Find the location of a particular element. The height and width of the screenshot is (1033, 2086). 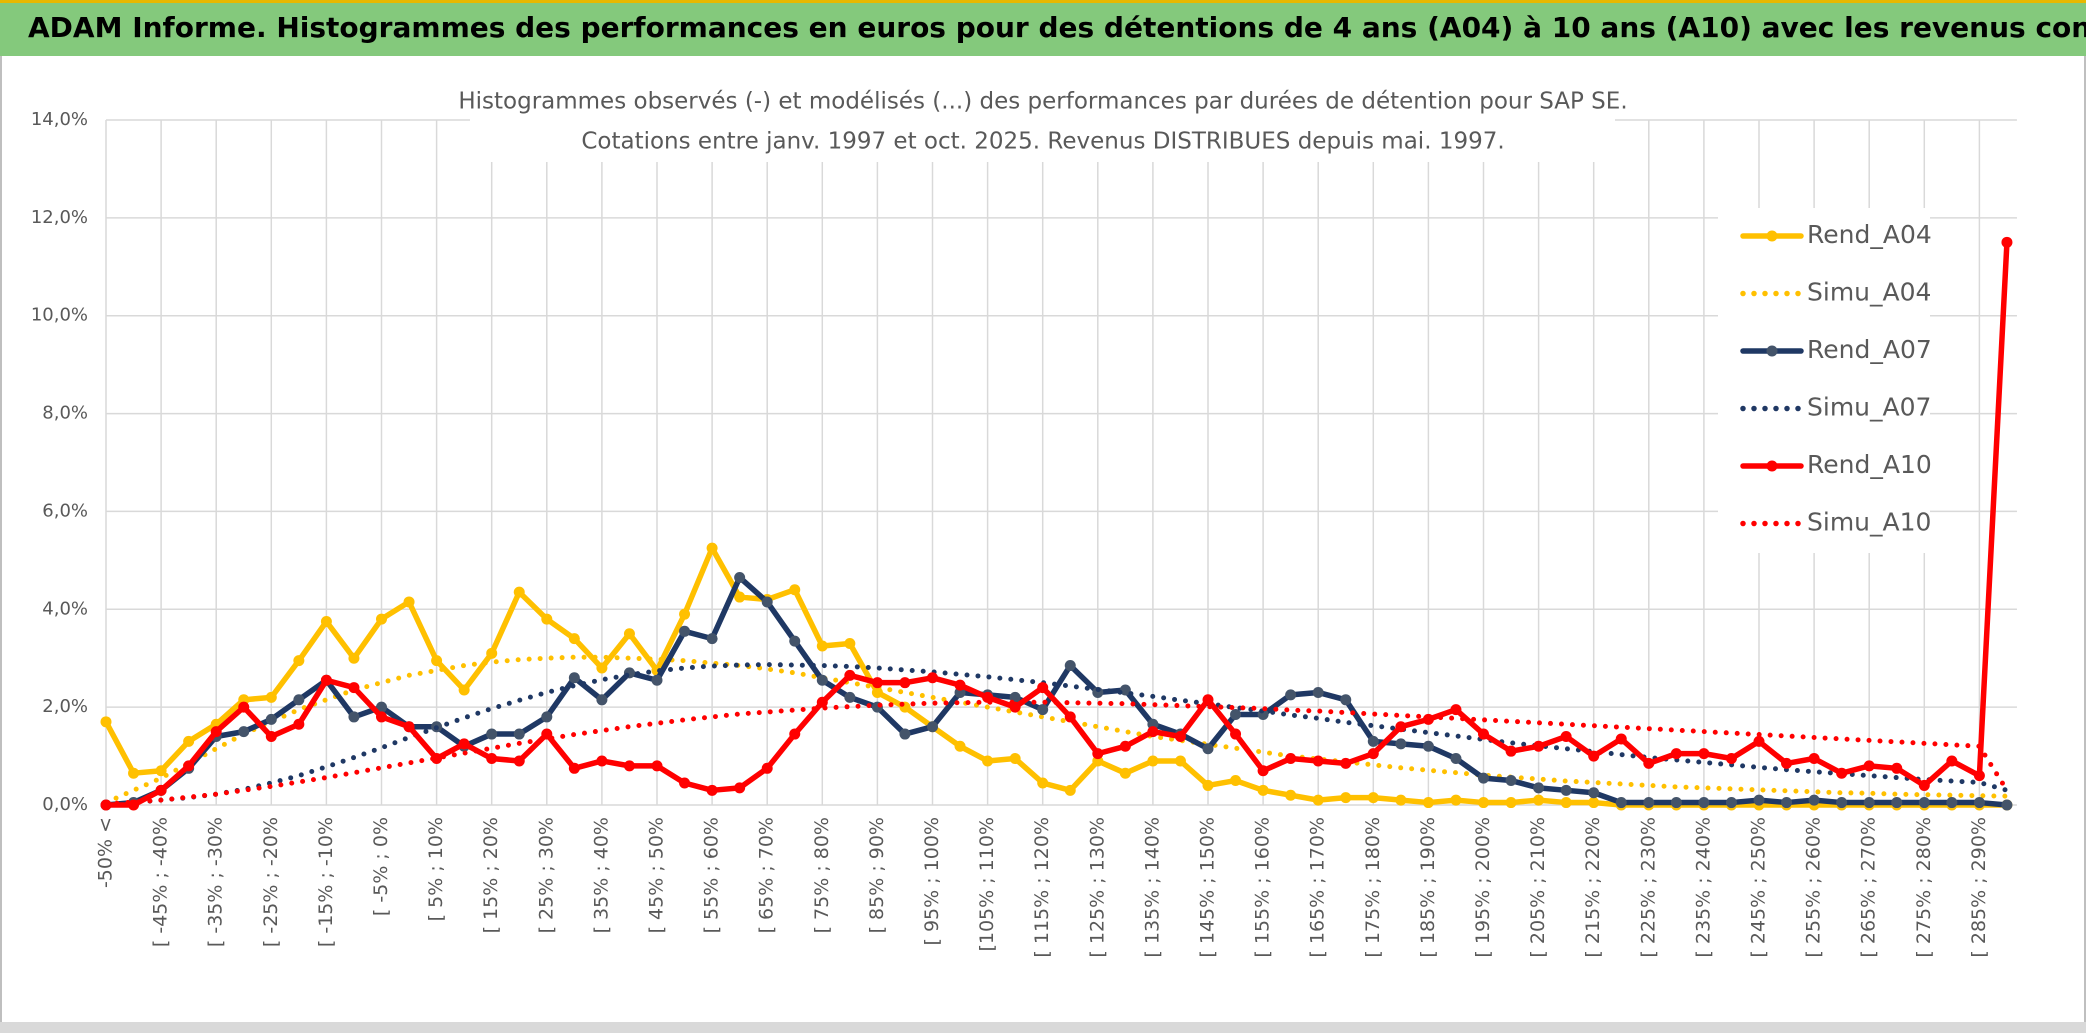

y-tick-label: 2,0% is located at coordinates (65, 706).